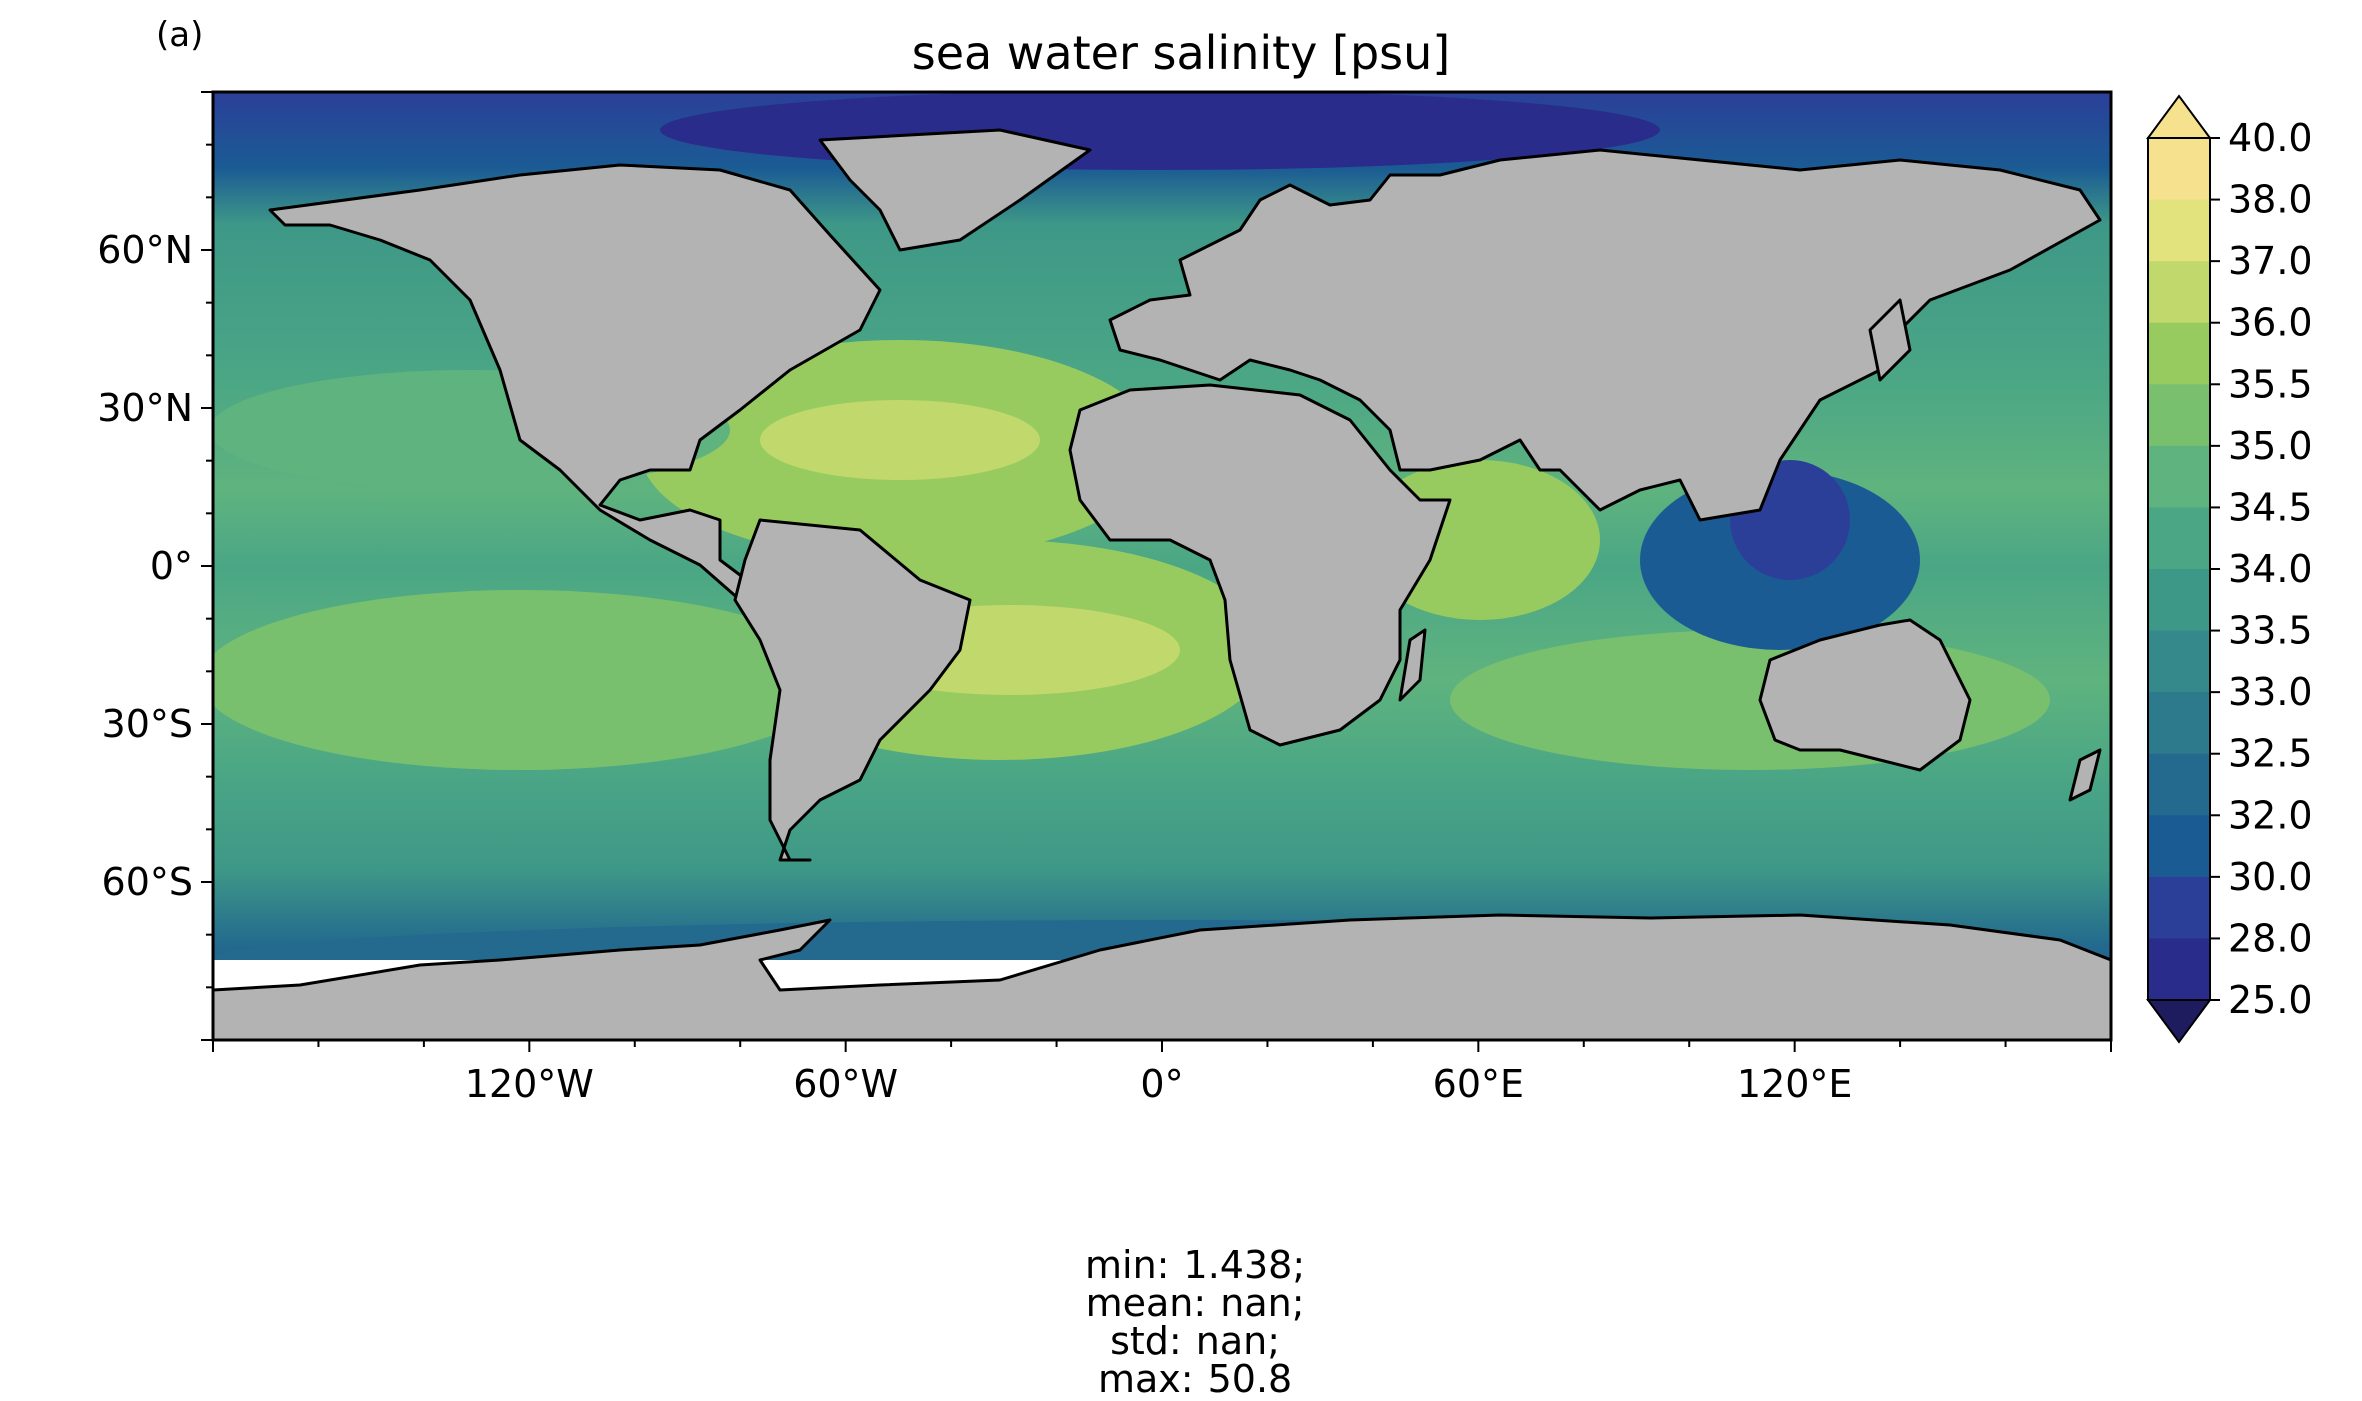 The width and height of the screenshot is (2362, 1401). What do you see at coordinates (2085, 775) in the screenshot?
I see `new-zealand` at bounding box center [2085, 775].